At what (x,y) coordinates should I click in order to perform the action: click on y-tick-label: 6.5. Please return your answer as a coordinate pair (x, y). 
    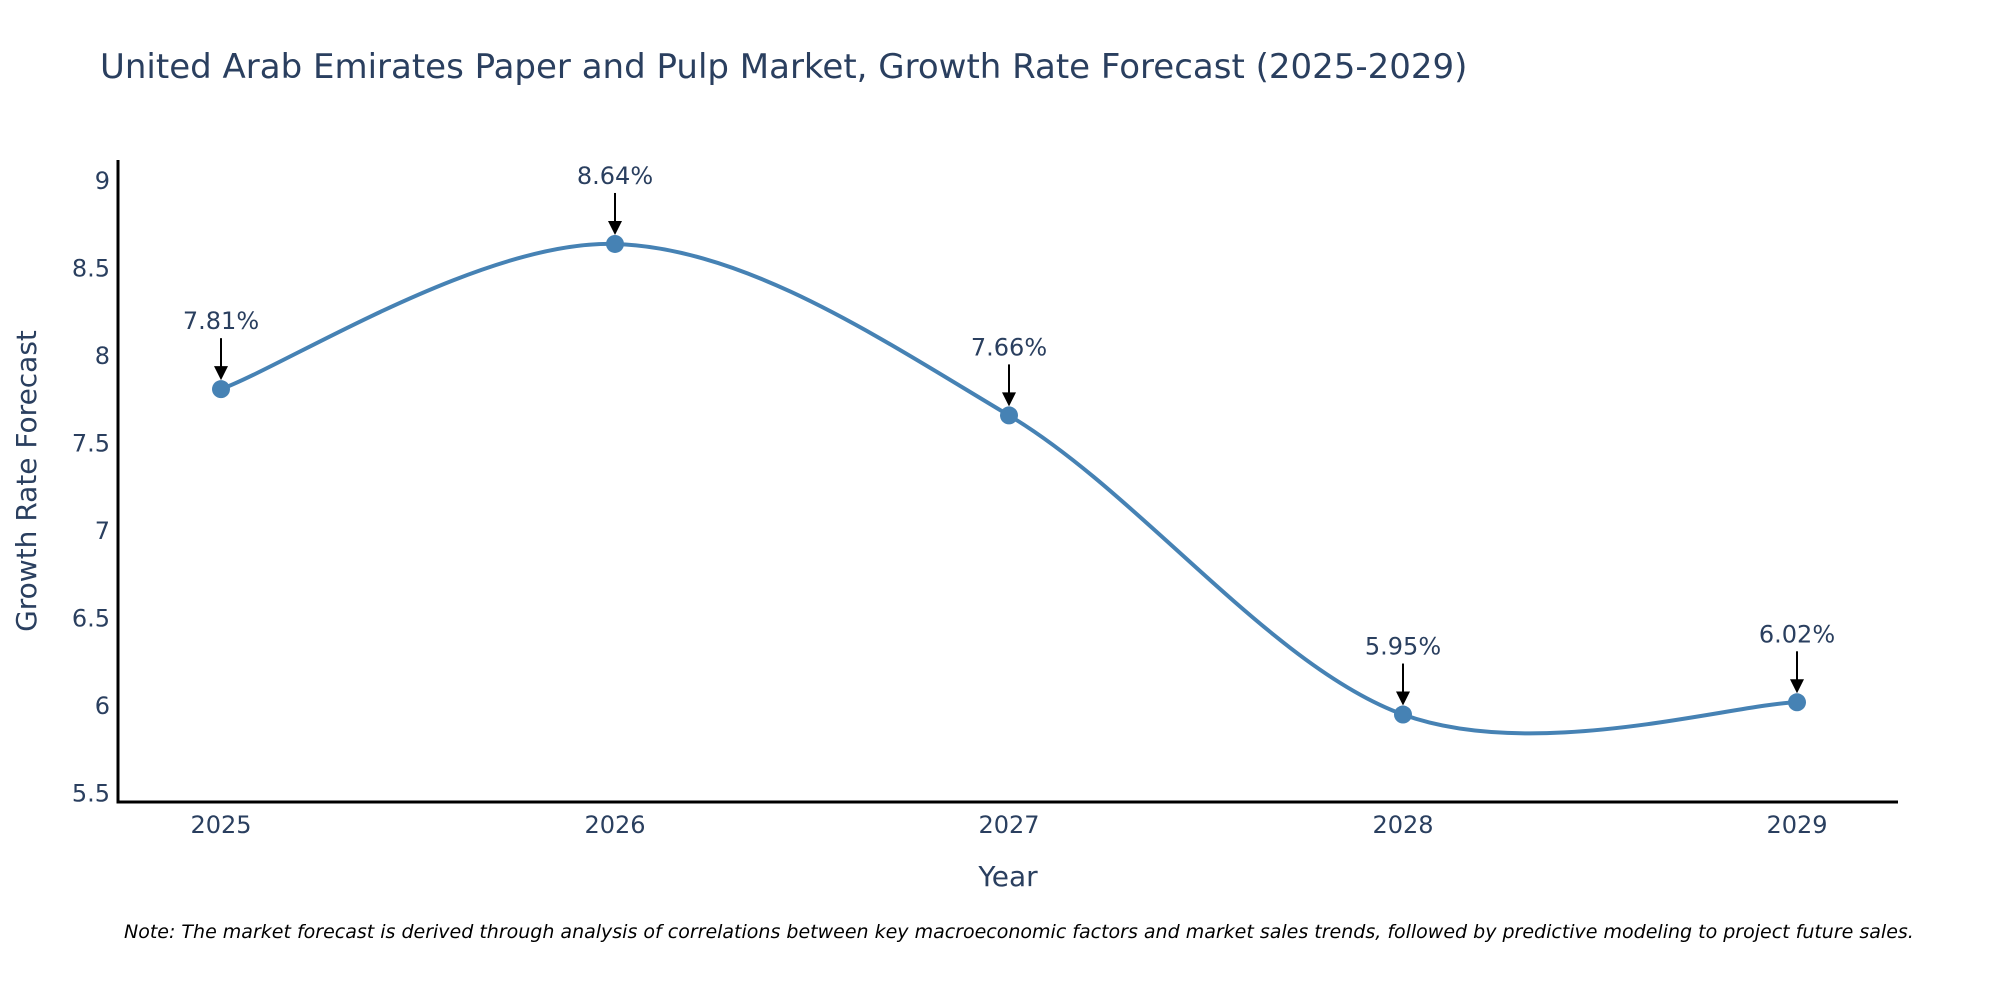
    Looking at the image, I should click on (91, 618).